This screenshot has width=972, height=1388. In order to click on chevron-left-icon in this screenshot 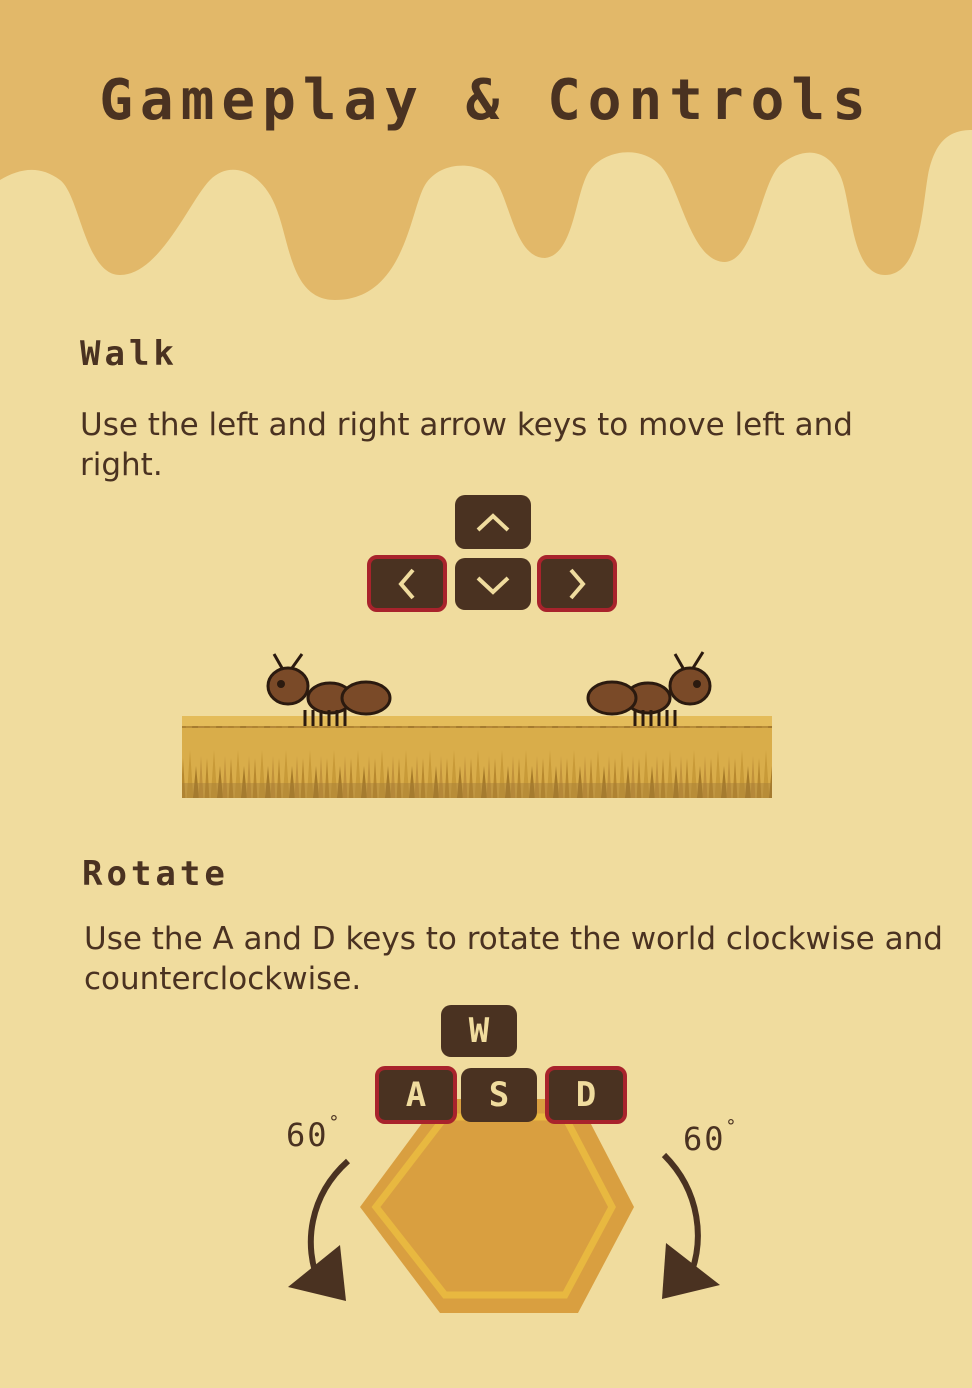, I will do `click(406, 583)`.